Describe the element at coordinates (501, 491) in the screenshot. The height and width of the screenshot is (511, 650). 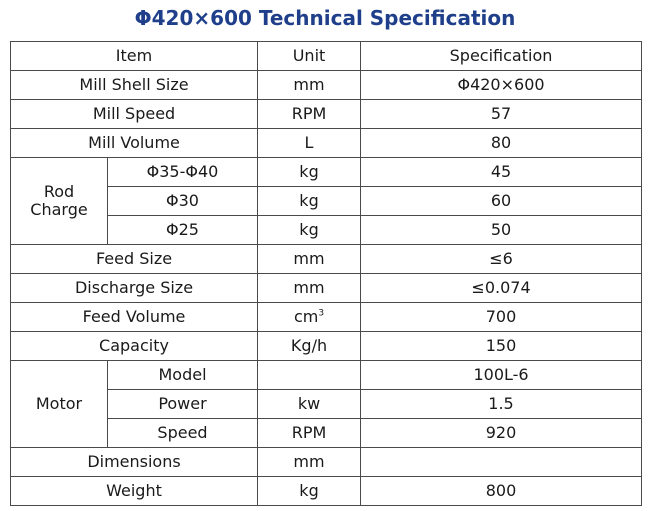
I see `spec-cell: 800` at that location.